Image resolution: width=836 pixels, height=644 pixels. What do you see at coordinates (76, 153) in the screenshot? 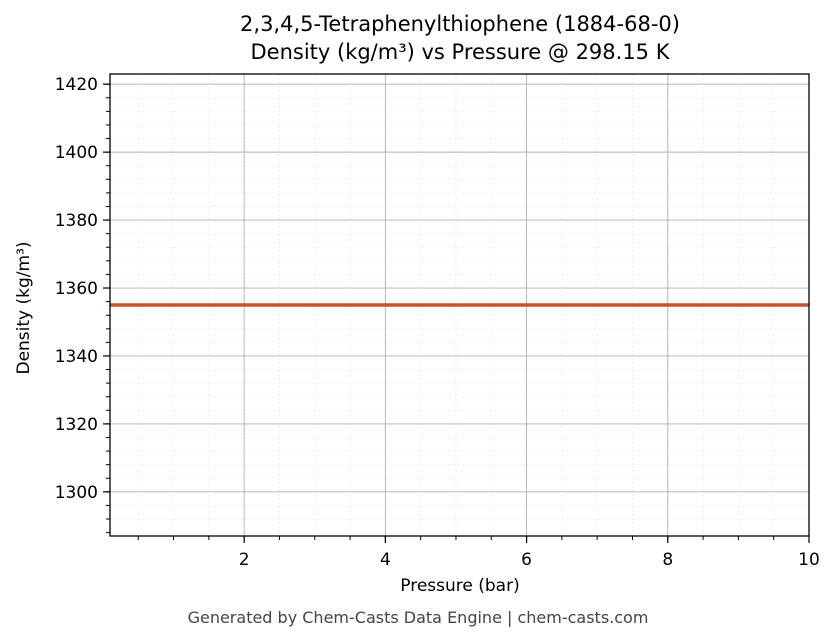
I see `y-tick-label: 1400` at bounding box center [76, 153].